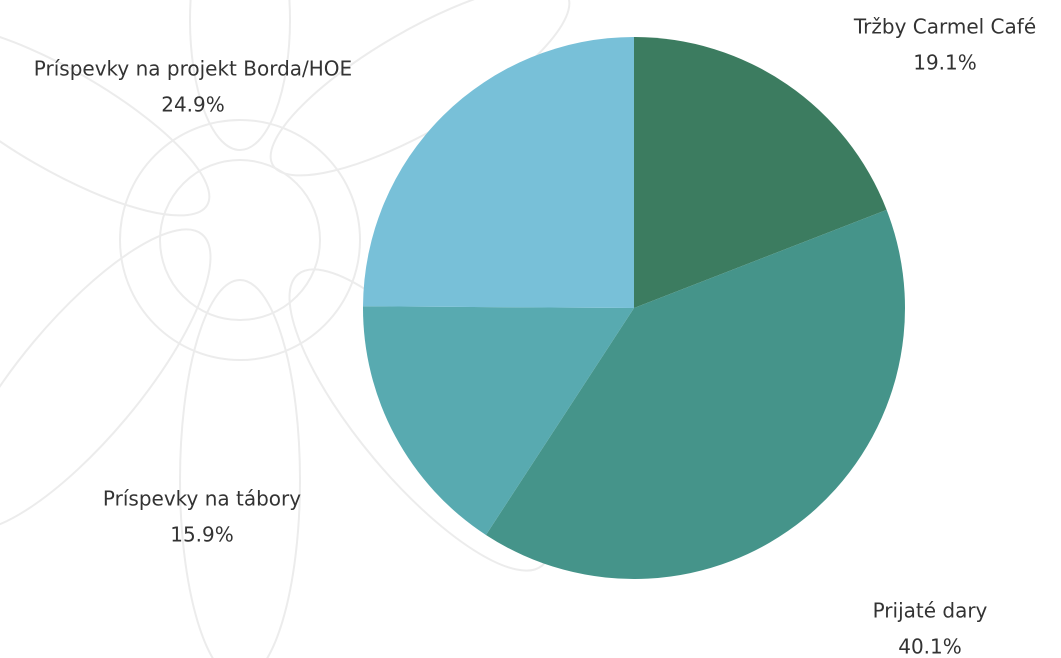 This screenshot has width=1061, height=658. Describe the element at coordinates (930, 646) in the screenshot. I see `slice-value-label: 40.1%` at that location.